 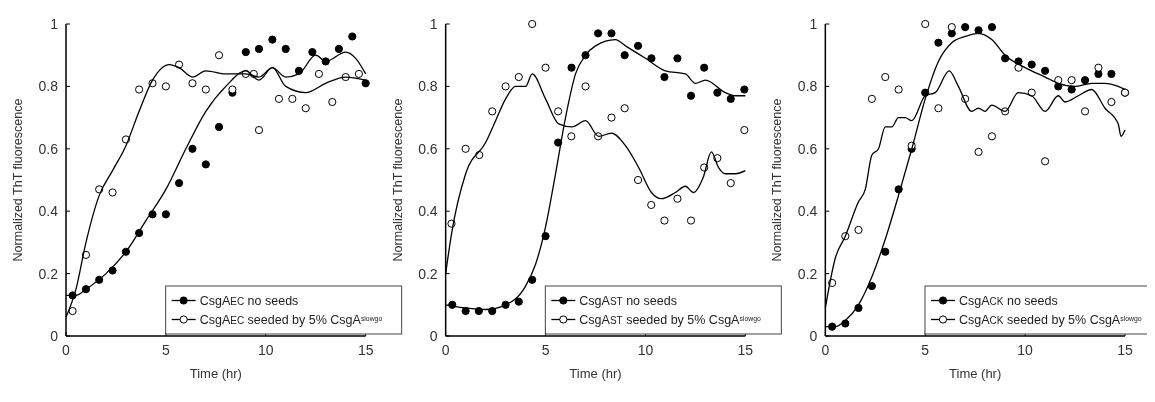 I want to click on legend-label: CsgACK no seeds, so click(x=1008, y=300).